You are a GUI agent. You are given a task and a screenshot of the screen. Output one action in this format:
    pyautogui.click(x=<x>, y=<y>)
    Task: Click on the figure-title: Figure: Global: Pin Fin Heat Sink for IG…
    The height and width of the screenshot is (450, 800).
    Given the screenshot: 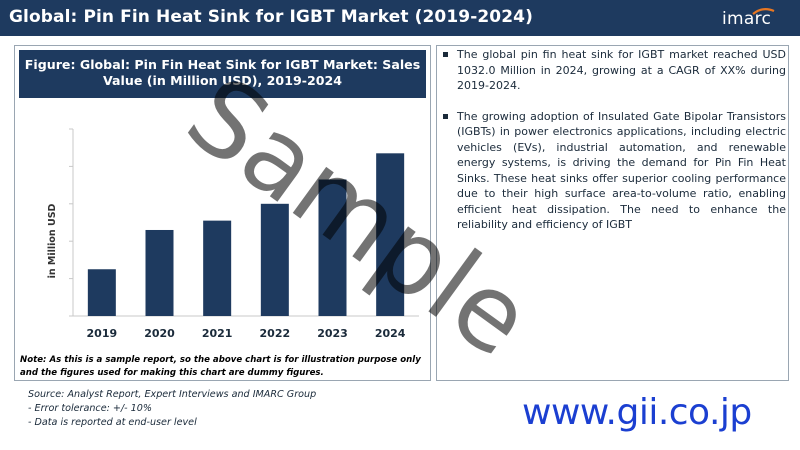 What is the action you would take?
    pyautogui.click(x=222, y=74)
    